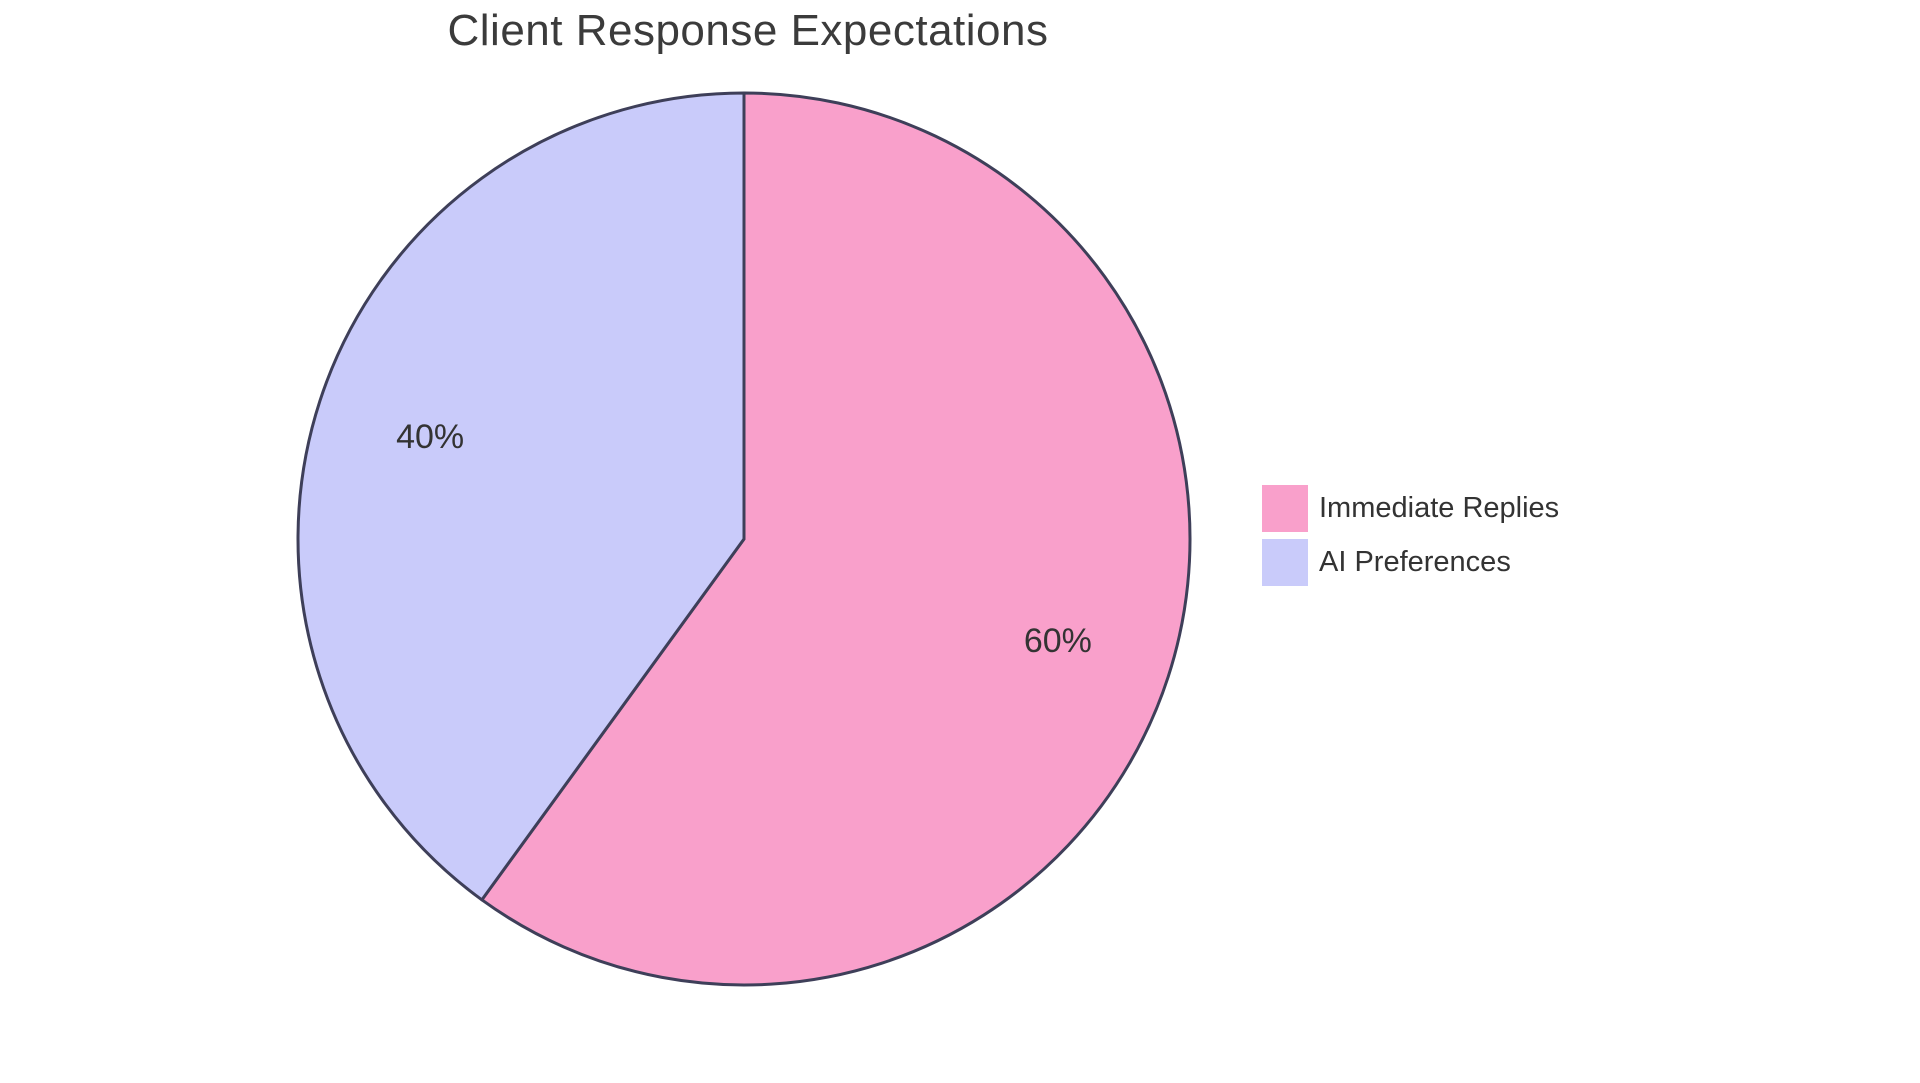 Image resolution: width=1920 pixels, height=1083 pixels. I want to click on chart-title: Client Response Expectations, so click(748, 30).